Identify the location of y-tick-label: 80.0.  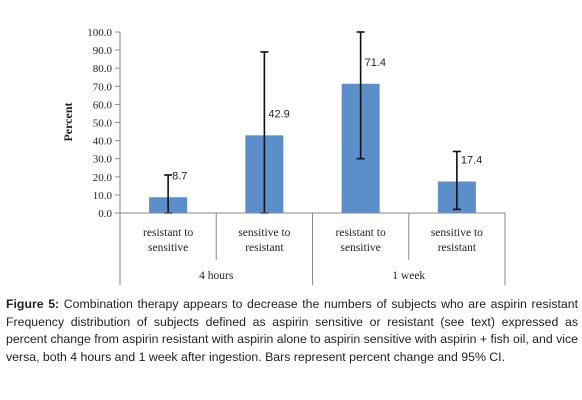
(103, 69).